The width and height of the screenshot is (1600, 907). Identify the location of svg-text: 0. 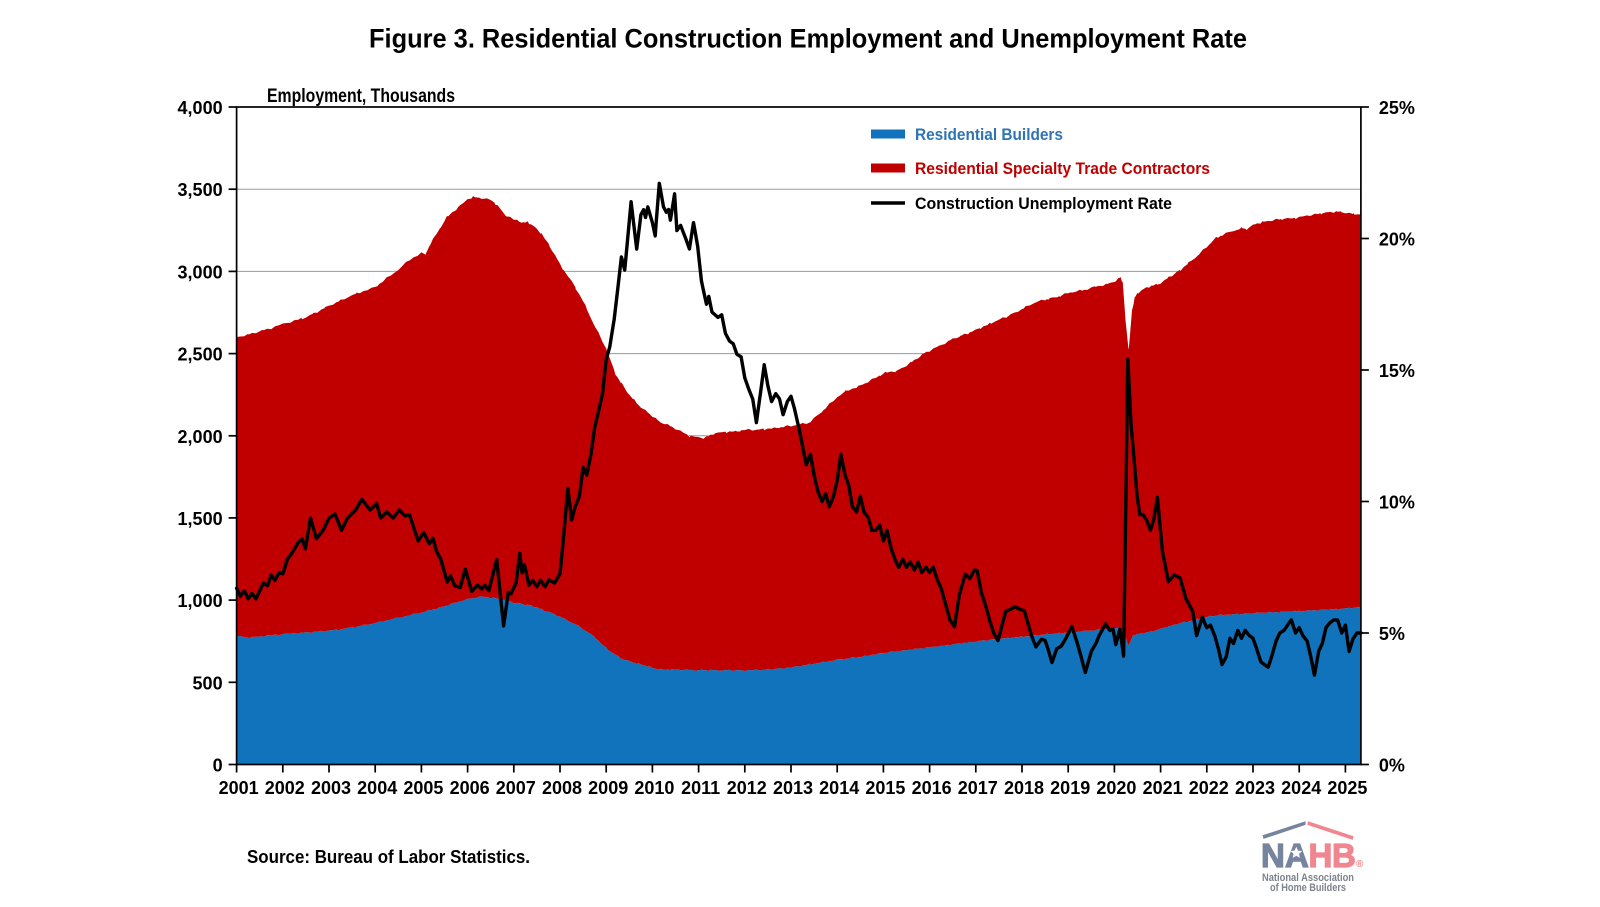
(218, 766).